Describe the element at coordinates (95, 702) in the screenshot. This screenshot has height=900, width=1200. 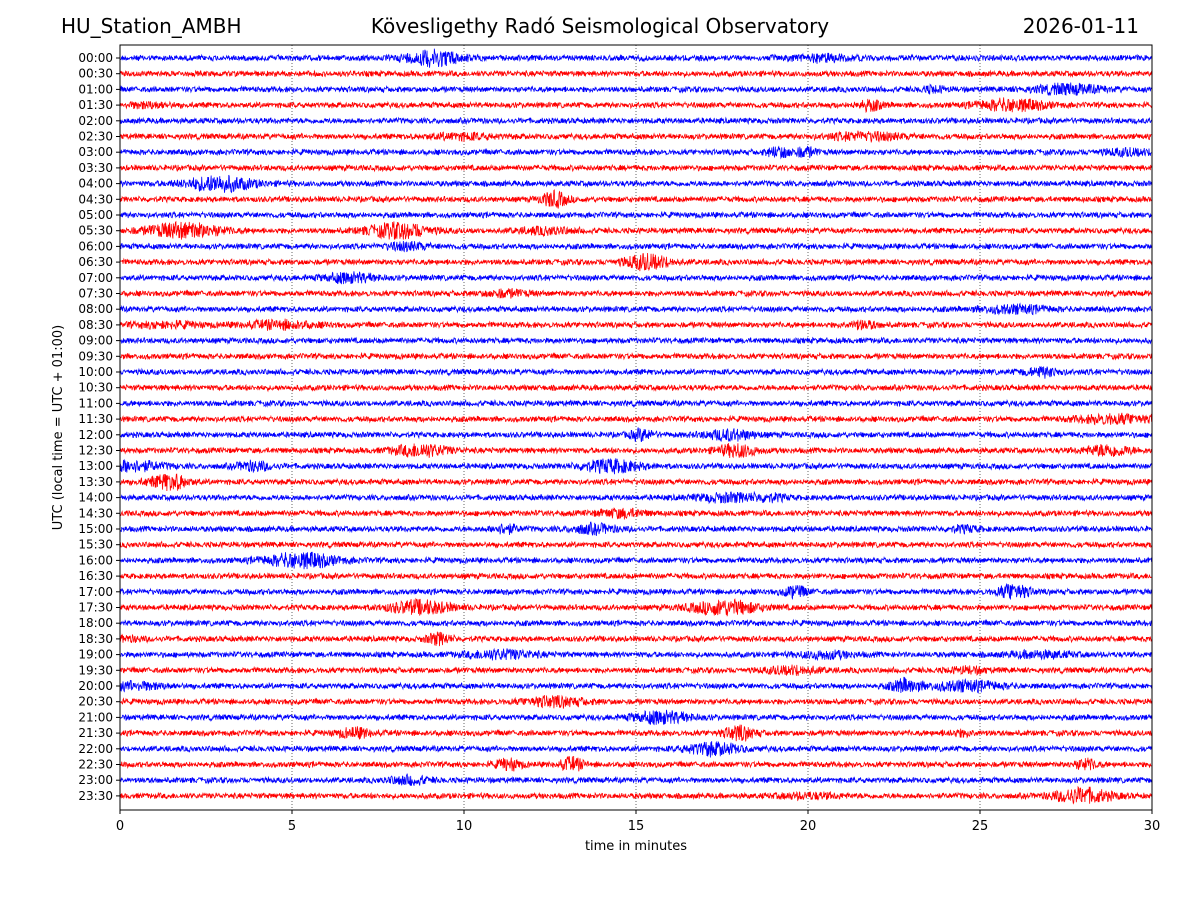
I see `y-tick-label: 20:30` at that location.